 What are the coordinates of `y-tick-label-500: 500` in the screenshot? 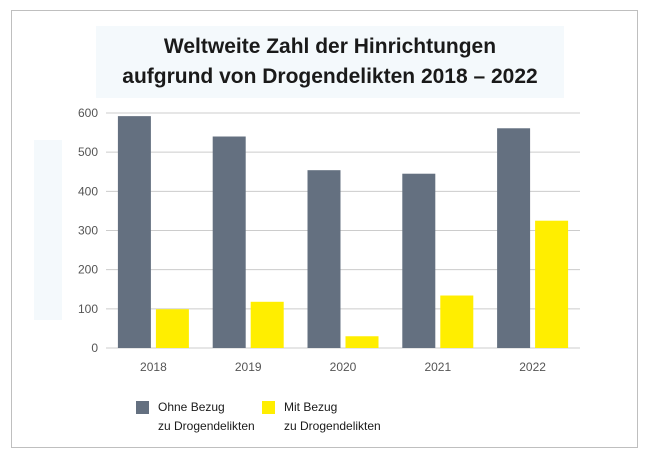 It's located at (88, 152).